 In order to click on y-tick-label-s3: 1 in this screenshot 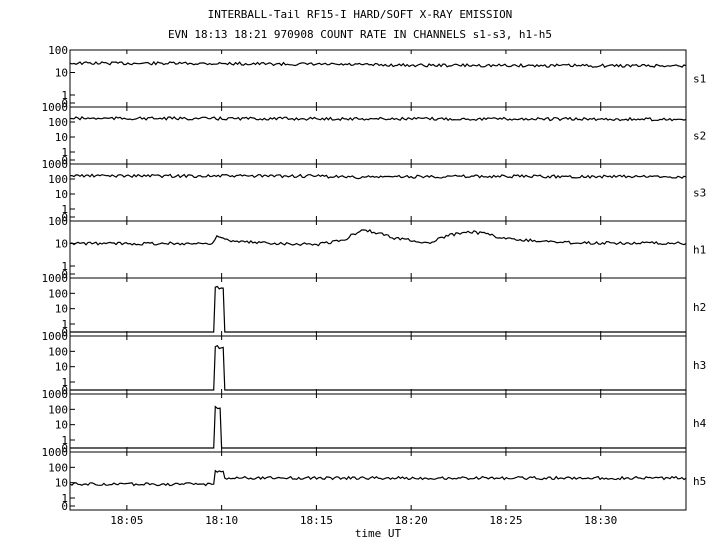, I will do `click(64, 209)`.